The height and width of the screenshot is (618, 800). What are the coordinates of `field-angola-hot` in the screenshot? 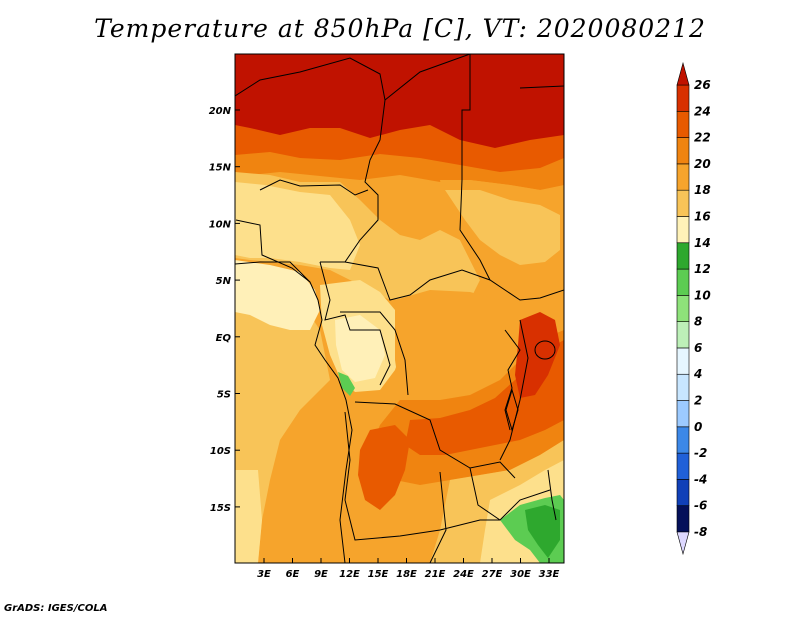 It's located at (384, 467).